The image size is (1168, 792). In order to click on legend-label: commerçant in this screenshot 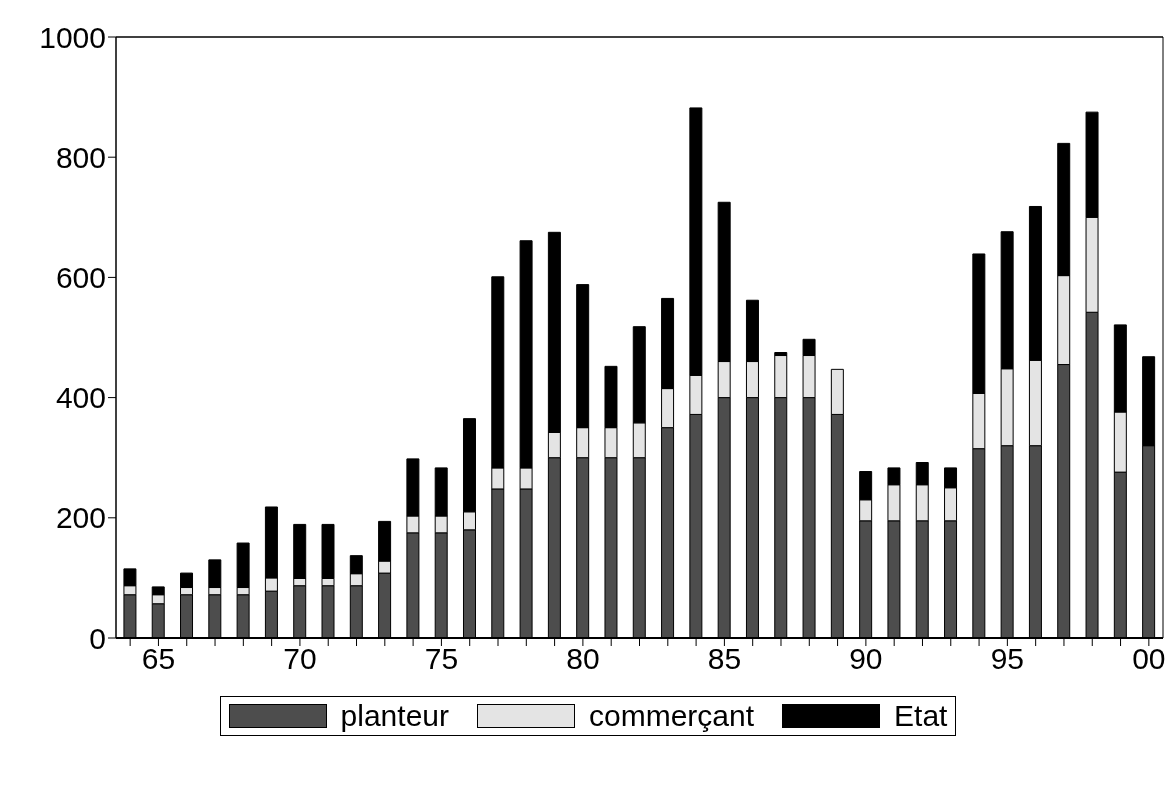, I will do `click(672, 716)`.